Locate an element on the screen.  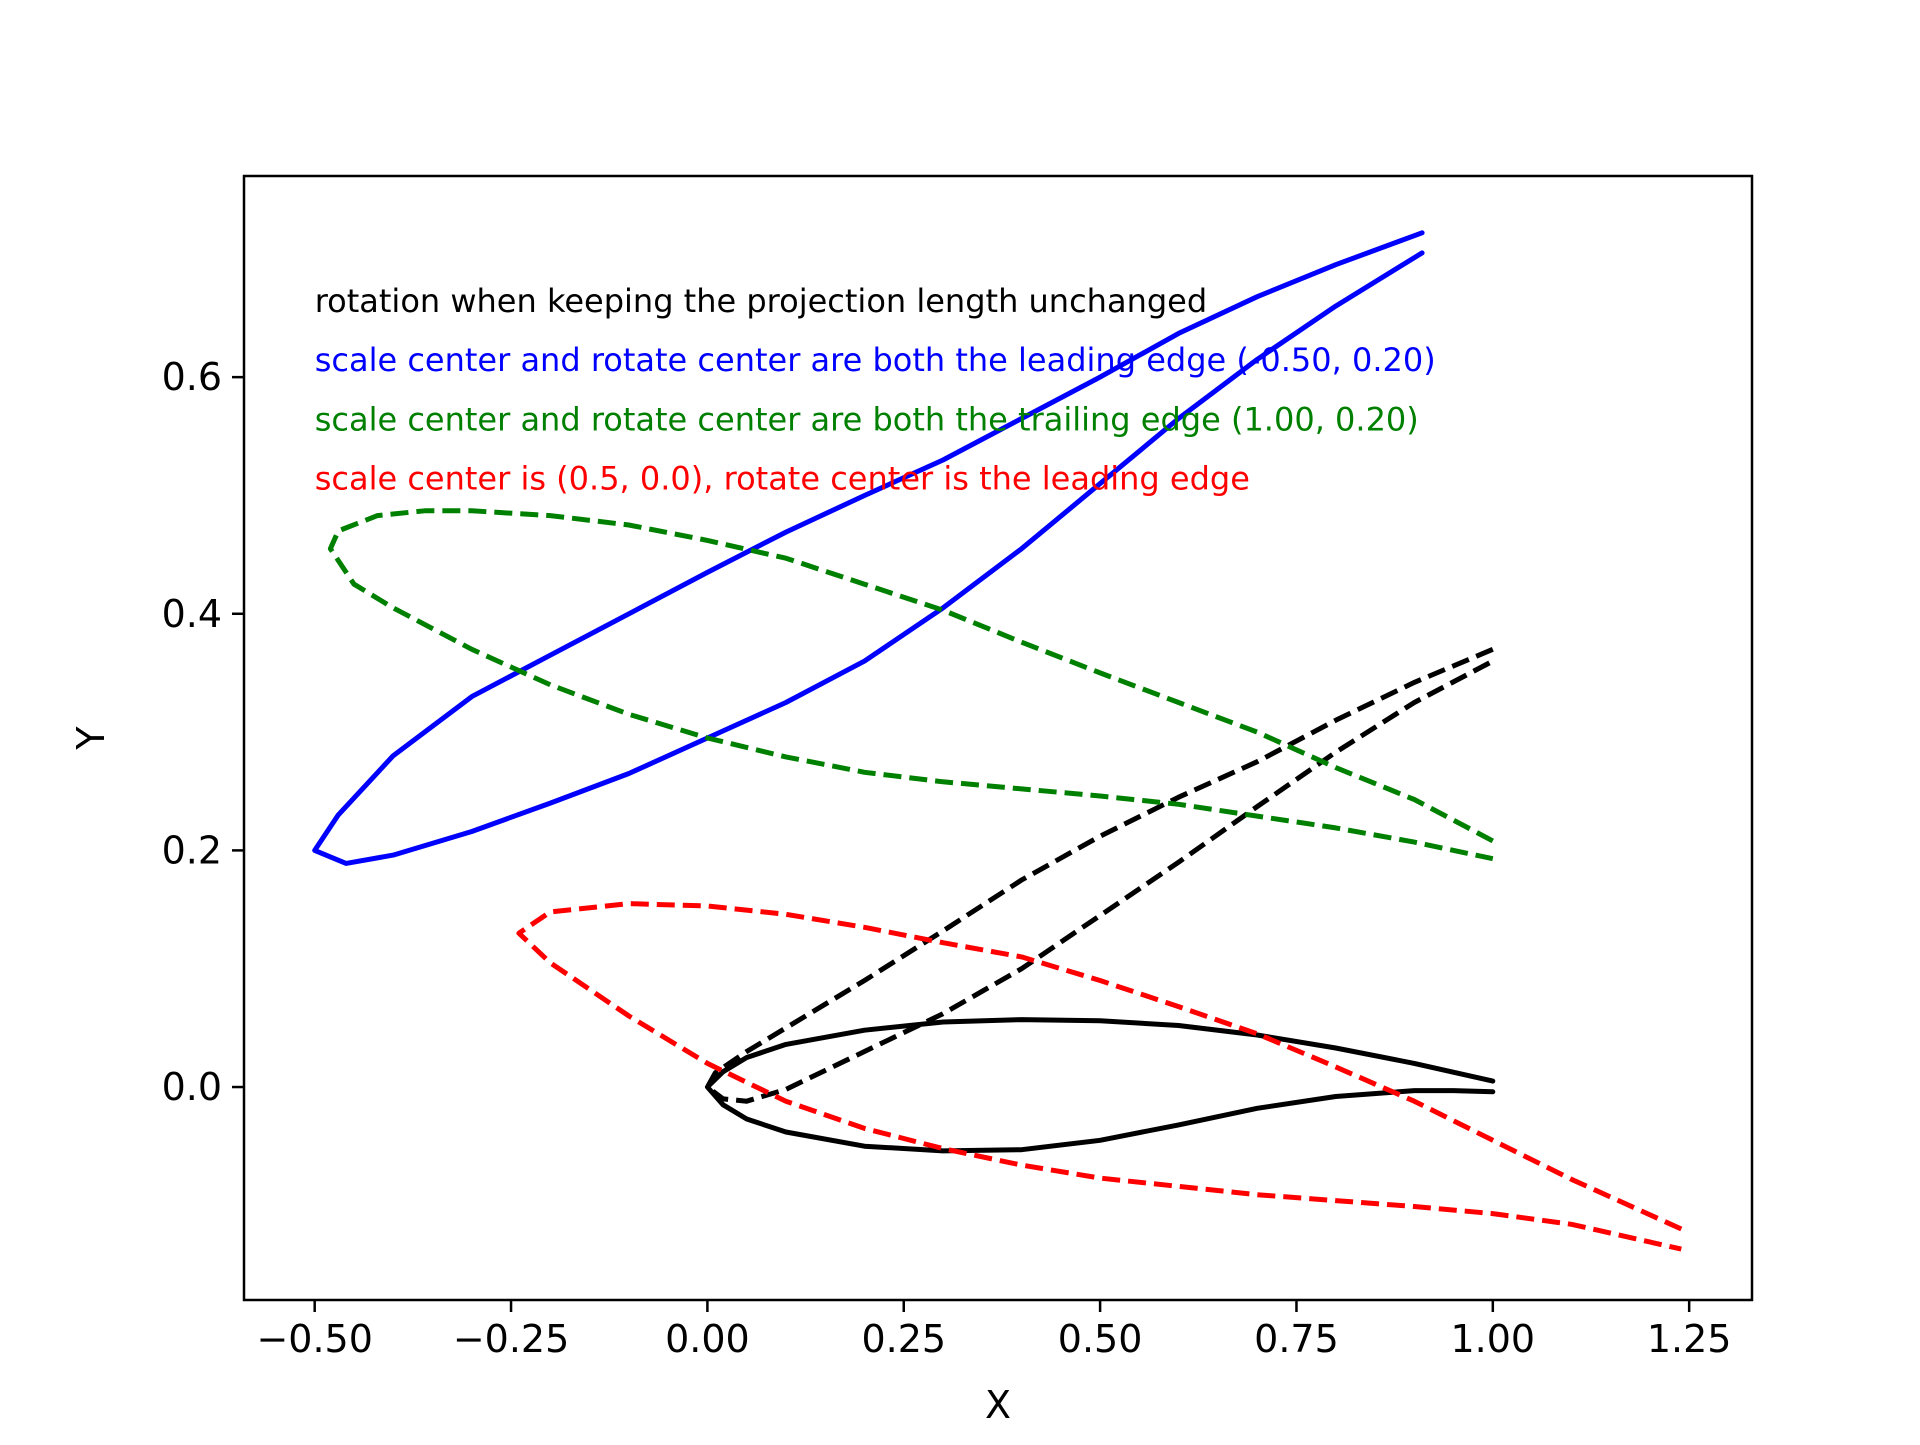
x-tick-label: 1.00 is located at coordinates (1493, 1339).